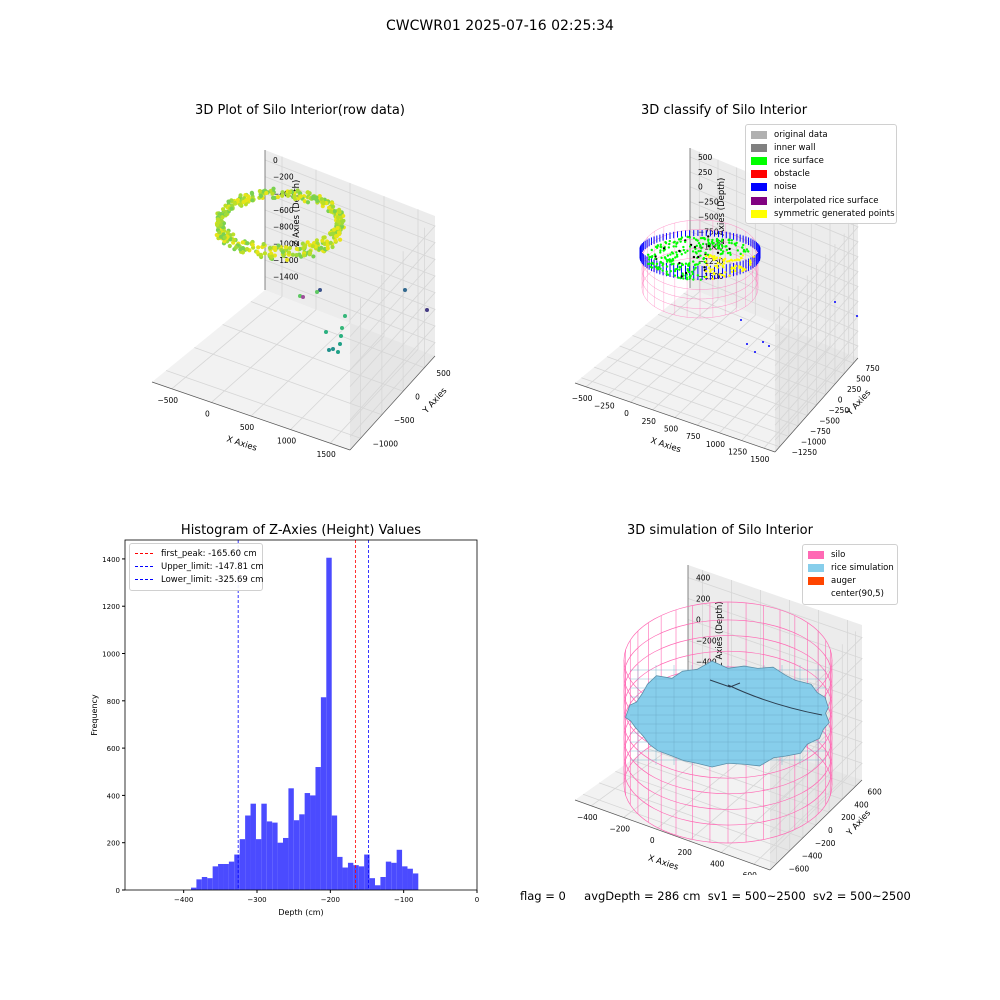  Describe the element at coordinates (774, 283) in the screenshot. I see `p2-grid-z` at that location.